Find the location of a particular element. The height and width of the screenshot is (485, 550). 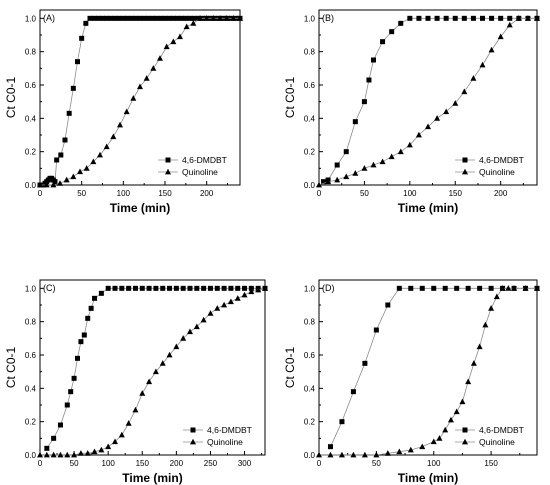

legend: 4,6-DMDBT Quinoline is located at coordinates (489, 166).